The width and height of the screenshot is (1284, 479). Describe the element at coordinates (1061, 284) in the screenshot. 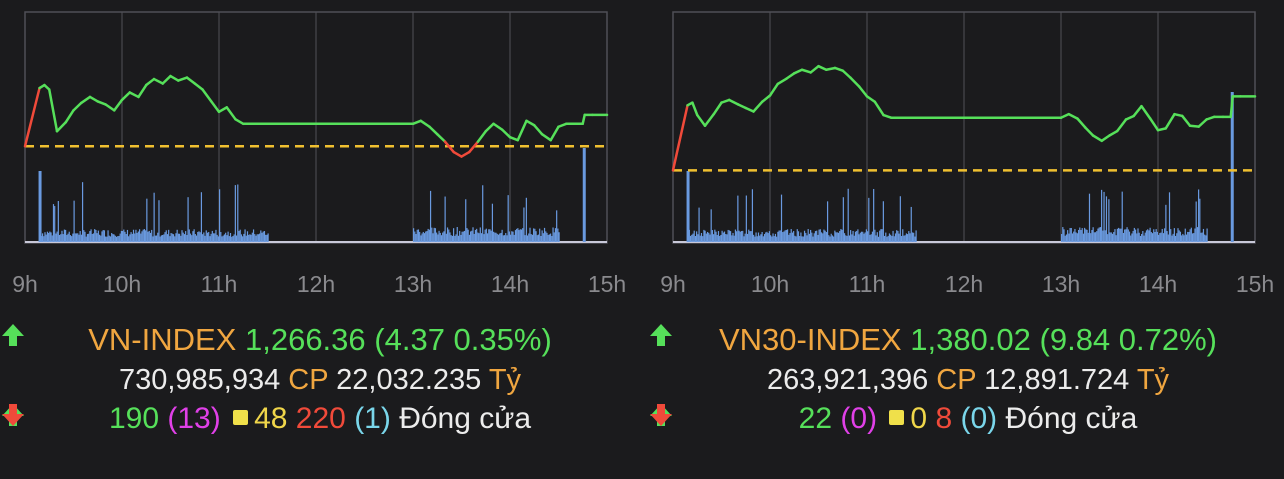

I see `x-tick-label: 13h` at that location.